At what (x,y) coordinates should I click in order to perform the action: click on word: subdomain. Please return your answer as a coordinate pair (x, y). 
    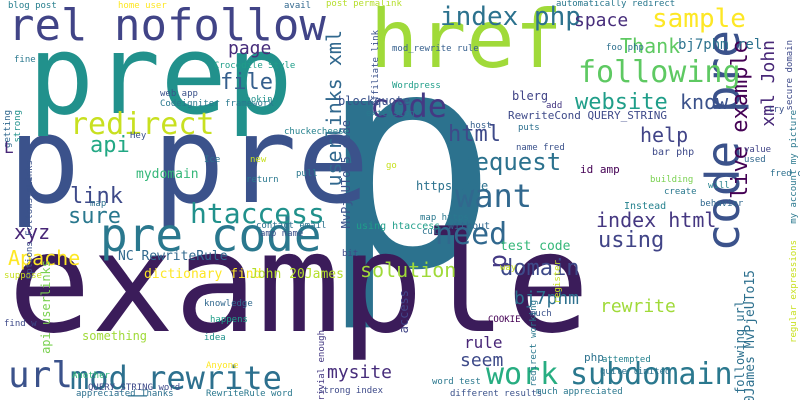
    Looking at the image, I should click on (651, 374).